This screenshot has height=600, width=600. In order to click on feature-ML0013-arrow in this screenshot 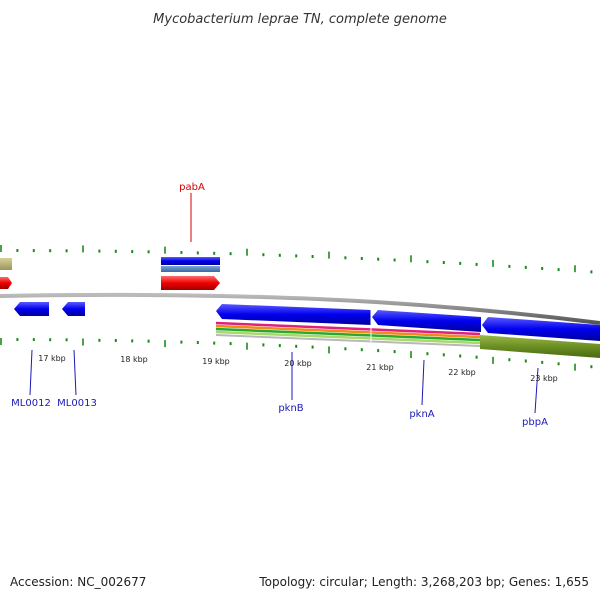, I will do `click(73, 309)`.